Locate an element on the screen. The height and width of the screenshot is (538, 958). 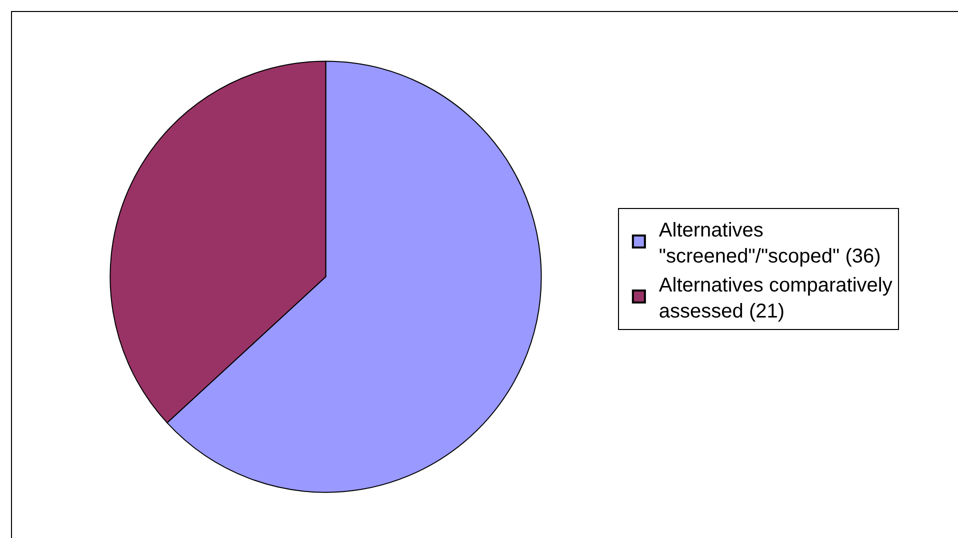
legend-label: Alternatives comparatively assessed (21) is located at coordinates (775, 298).